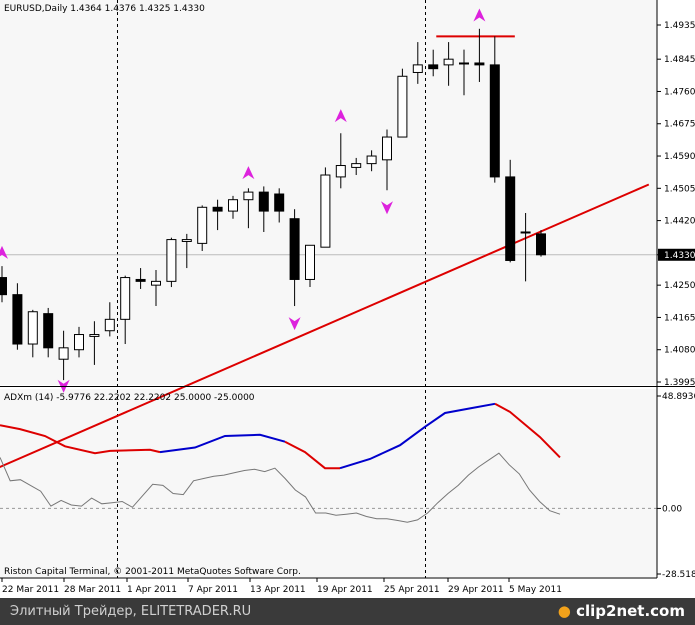 This screenshot has height=625, width=695. Describe the element at coordinates (679, 222) in the screenshot. I see `price-axis-tick-label: 1.4420` at that location.